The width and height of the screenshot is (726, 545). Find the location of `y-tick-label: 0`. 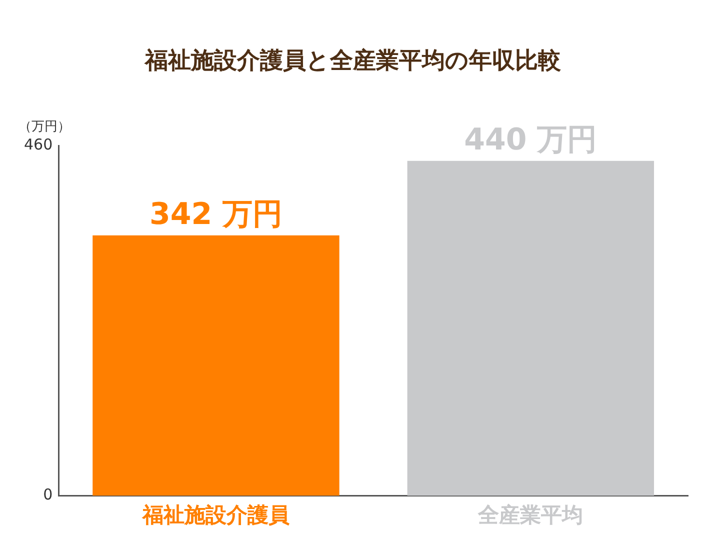

y-tick-label: 0 is located at coordinates (48, 495).